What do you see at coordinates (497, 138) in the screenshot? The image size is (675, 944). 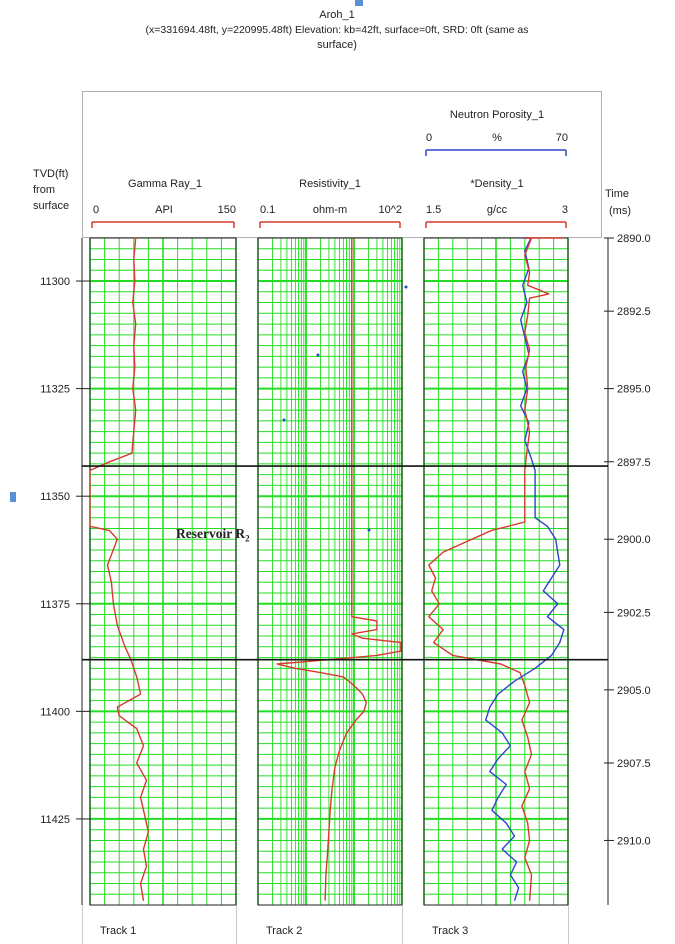 I see `neutron-unit: %` at bounding box center [497, 138].